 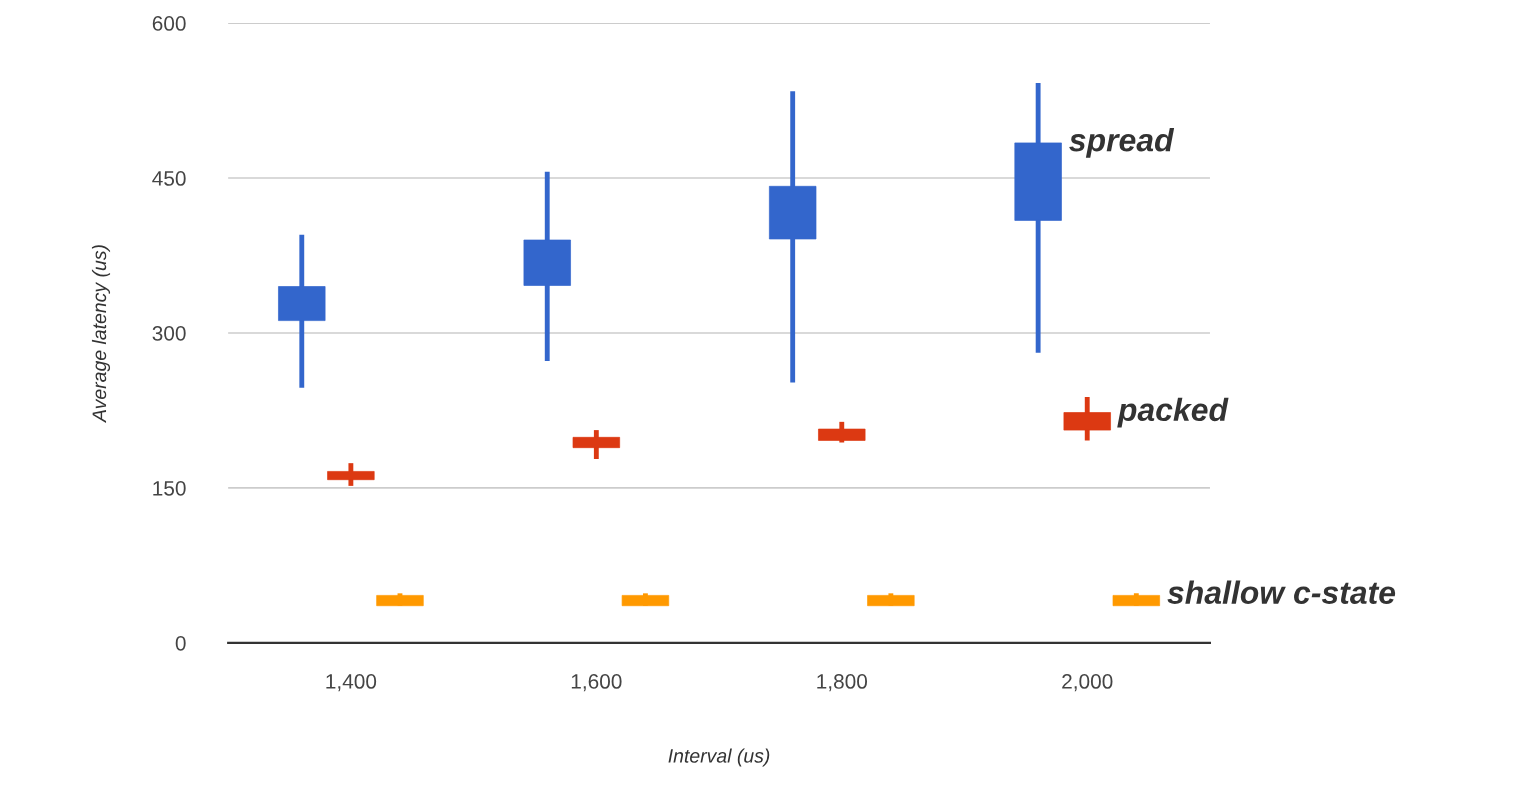 What do you see at coordinates (719, 757) in the screenshot?
I see `x-axis-title: Interval (us)` at bounding box center [719, 757].